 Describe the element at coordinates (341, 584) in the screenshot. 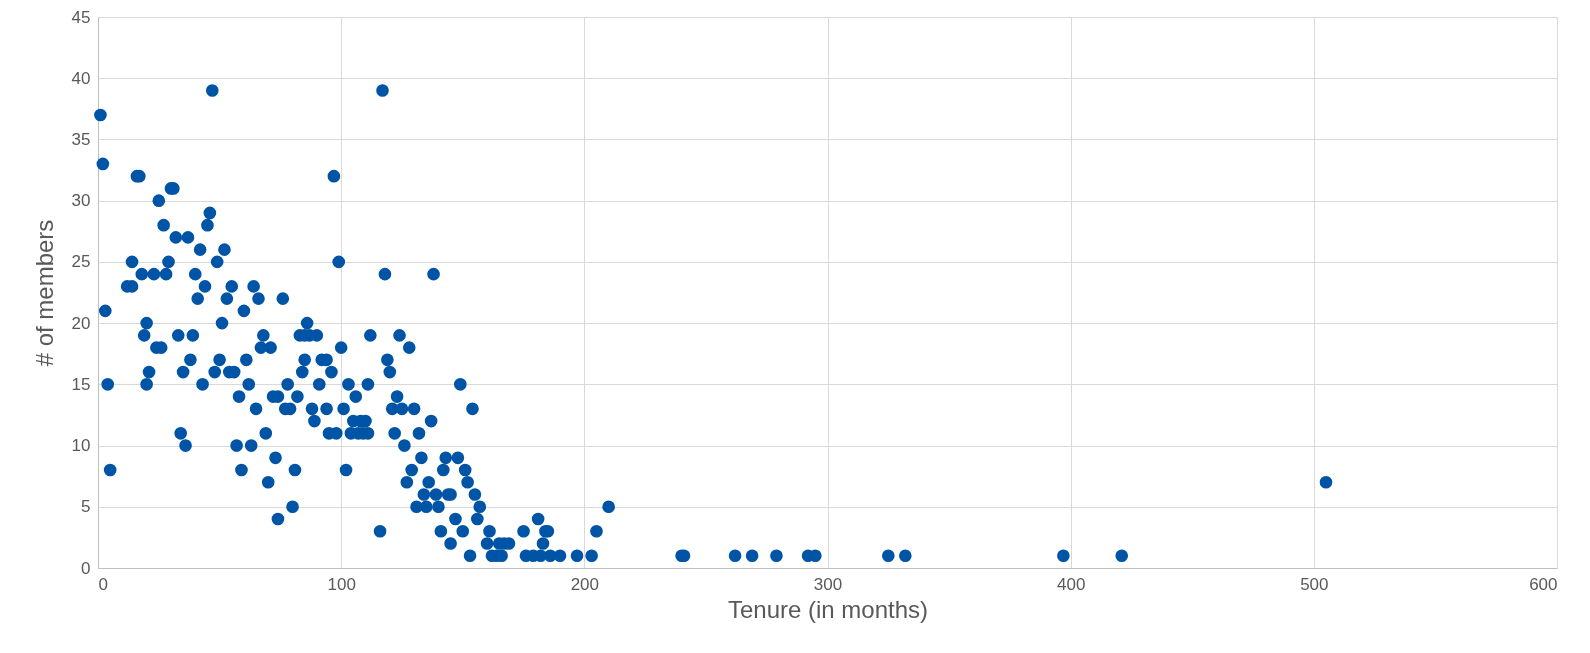

I see `x-tick-label: 100` at that location.